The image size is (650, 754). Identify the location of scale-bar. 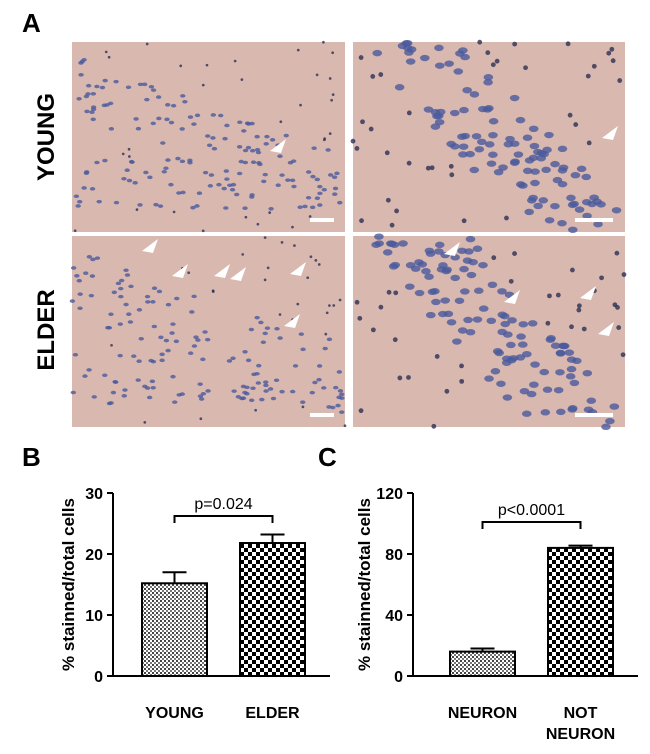
(594, 220).